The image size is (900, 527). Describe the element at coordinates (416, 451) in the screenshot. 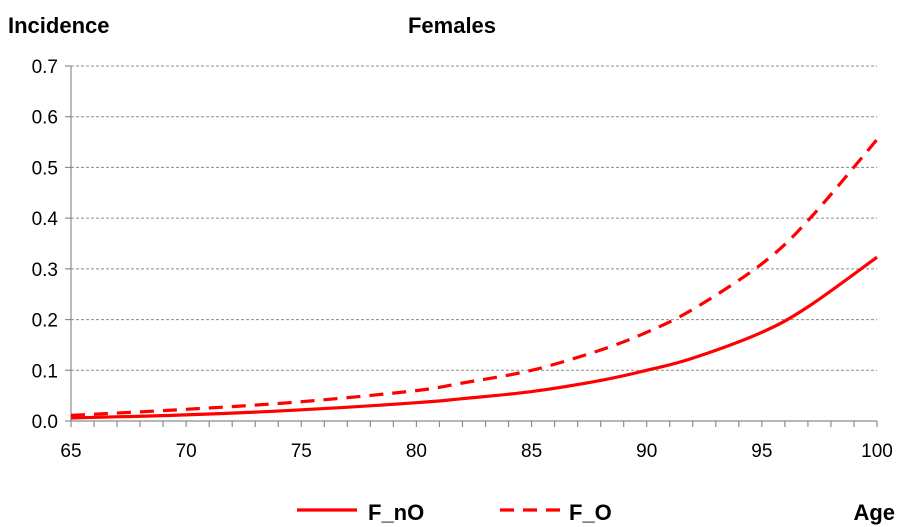

I see `x-tick-label: 80` at that location.